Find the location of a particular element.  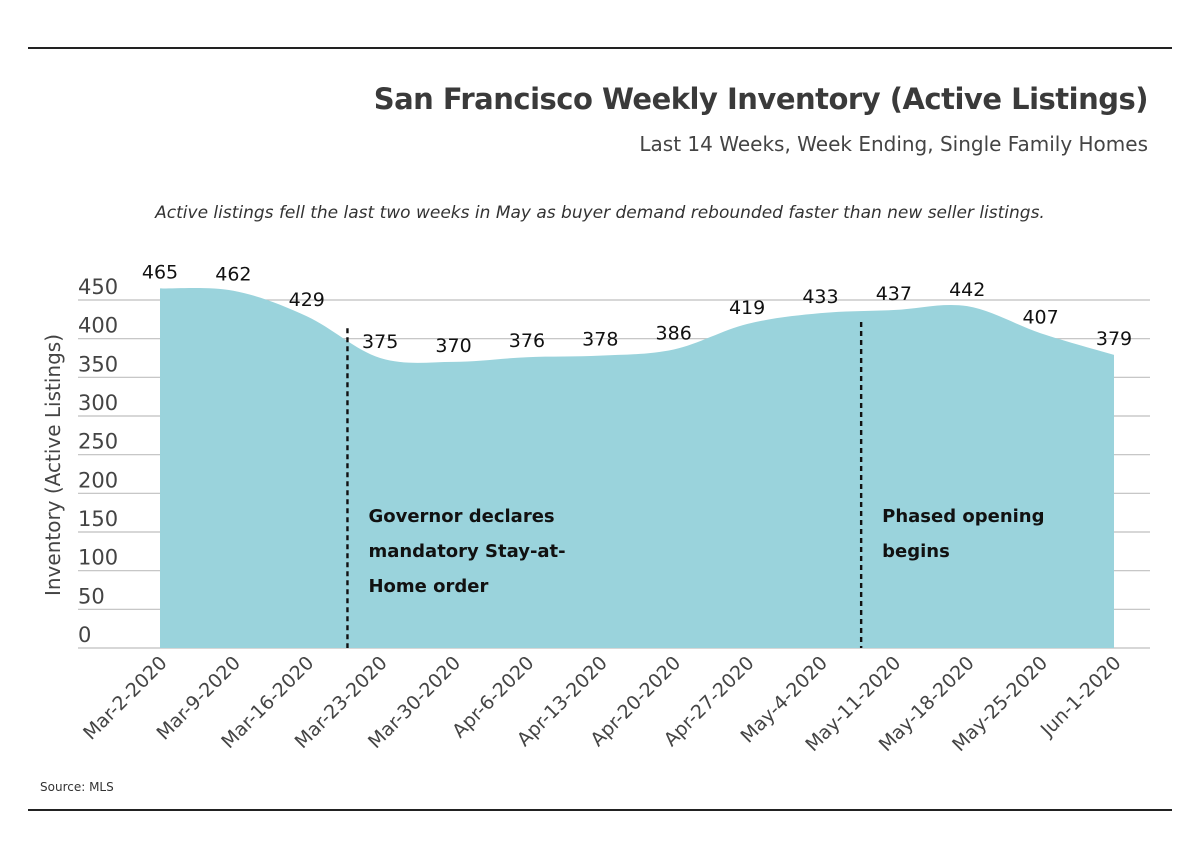

annotation-text: Phased opening is located at coordinates (963, 516).